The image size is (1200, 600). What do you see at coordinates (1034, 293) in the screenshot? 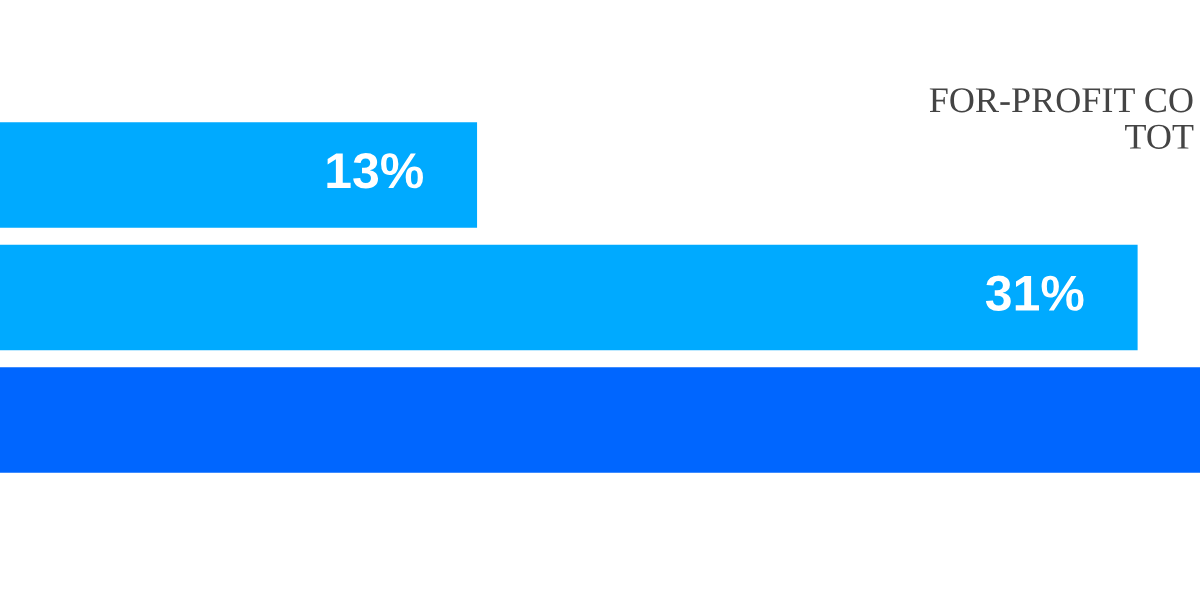
I see `data-label: 31%` at bounding box center [1034, 293].